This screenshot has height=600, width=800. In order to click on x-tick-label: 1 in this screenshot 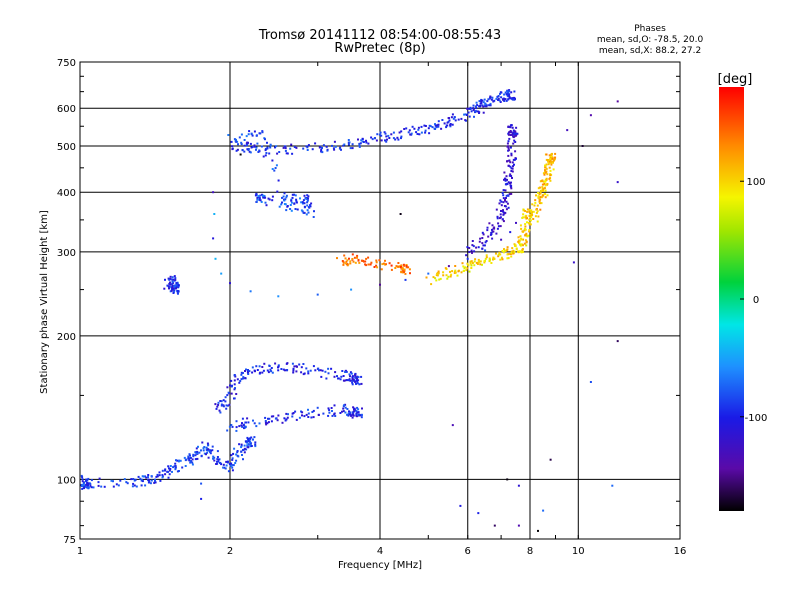, I will do `click(80, 551)`.